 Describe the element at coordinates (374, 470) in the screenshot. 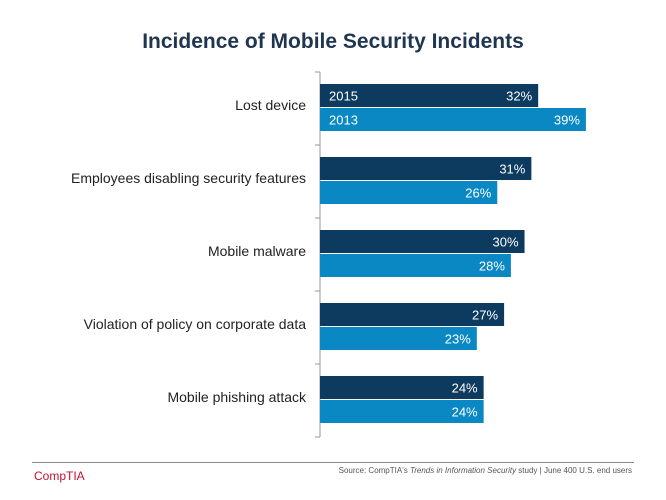

I see `source-prefix: Source: CompTIA's` at that location.